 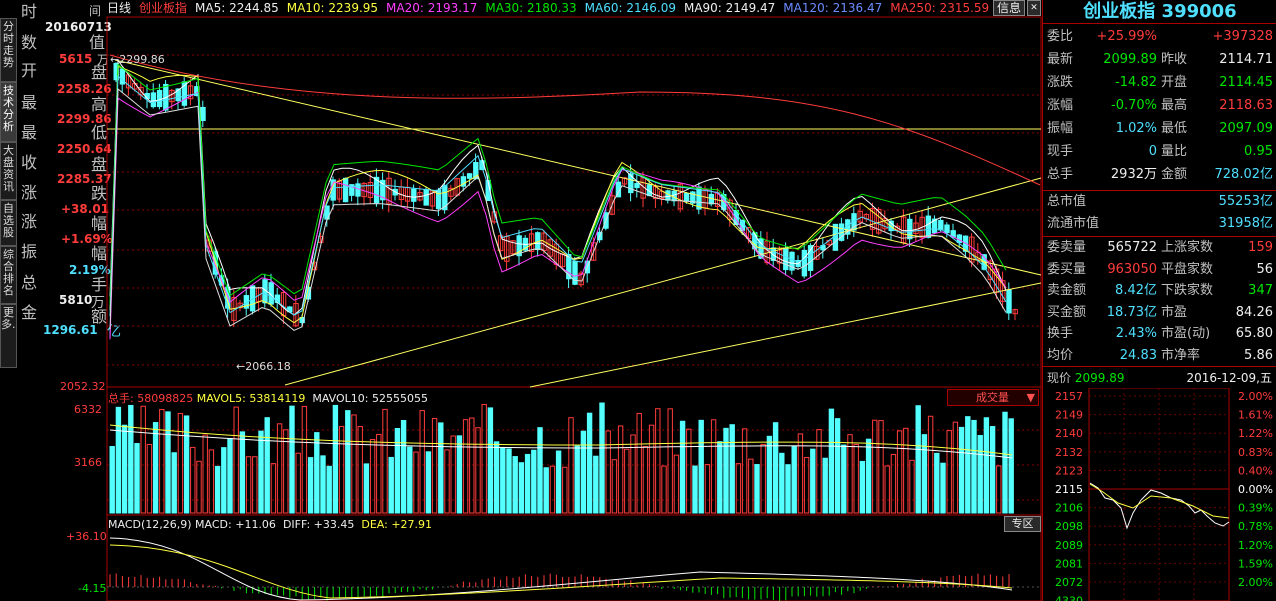 I want to click on close-icon: ✕, so click(x=1034, y=8).